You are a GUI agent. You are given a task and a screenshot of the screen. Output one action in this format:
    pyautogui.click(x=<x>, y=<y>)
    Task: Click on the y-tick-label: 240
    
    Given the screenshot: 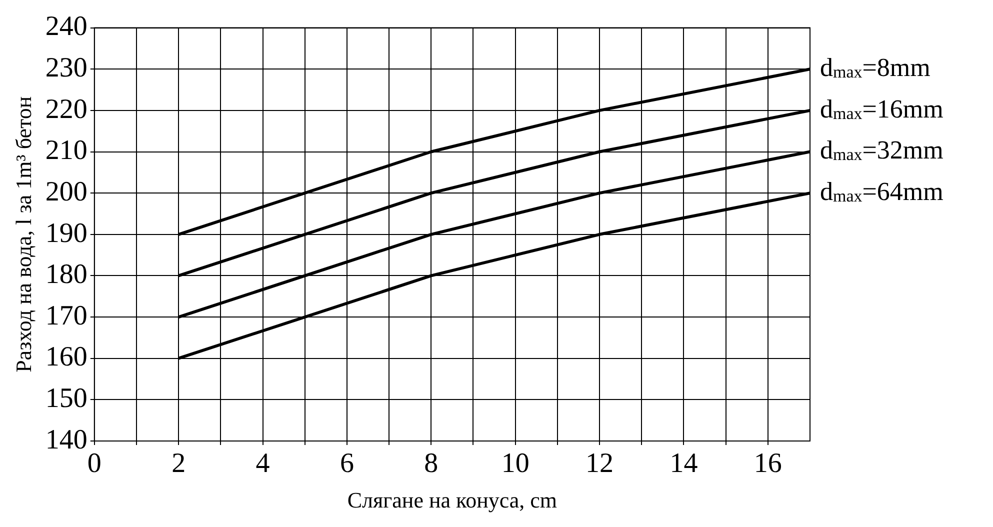 What is the action you would take?
    pyautogui.click(x=66, y=26)
    